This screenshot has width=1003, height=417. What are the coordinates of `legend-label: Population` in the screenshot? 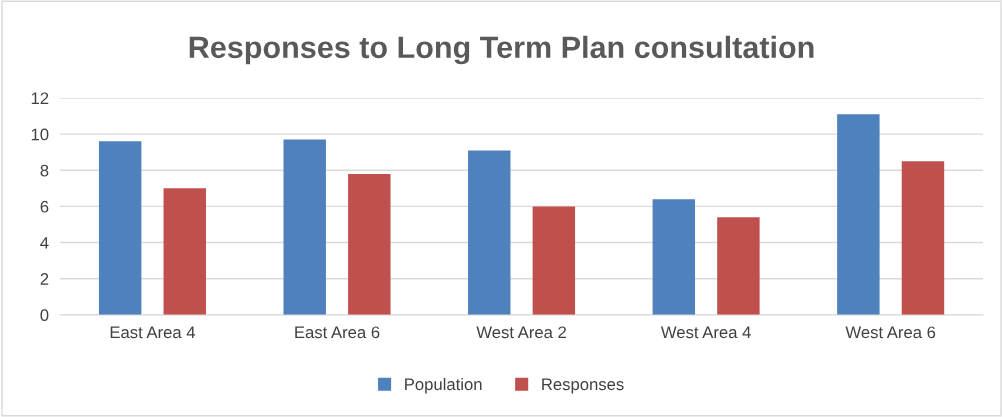 It's located at (443, 385).